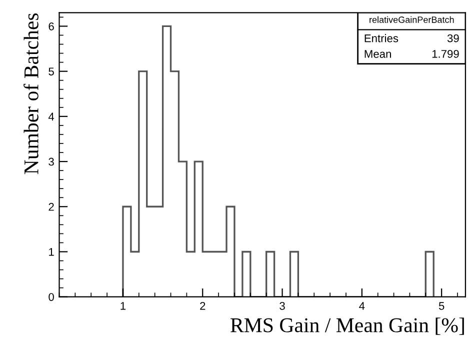  Describe the element at coordinates (377, 54) in the screenshot. I see `annotation: Mean` at that location.